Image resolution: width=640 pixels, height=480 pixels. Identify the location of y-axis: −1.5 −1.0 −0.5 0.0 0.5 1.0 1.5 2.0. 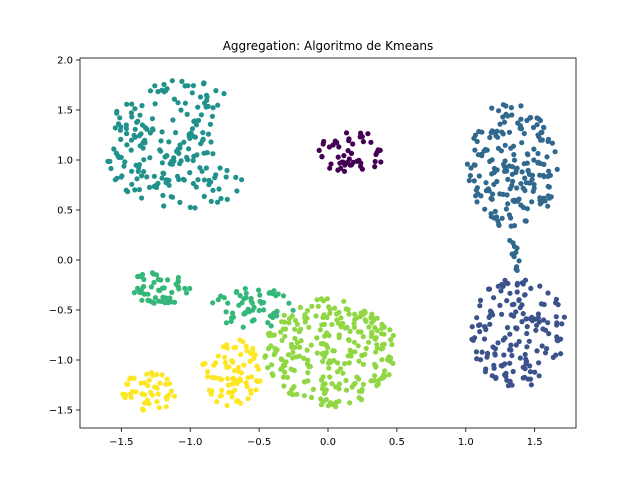
(64, 236).